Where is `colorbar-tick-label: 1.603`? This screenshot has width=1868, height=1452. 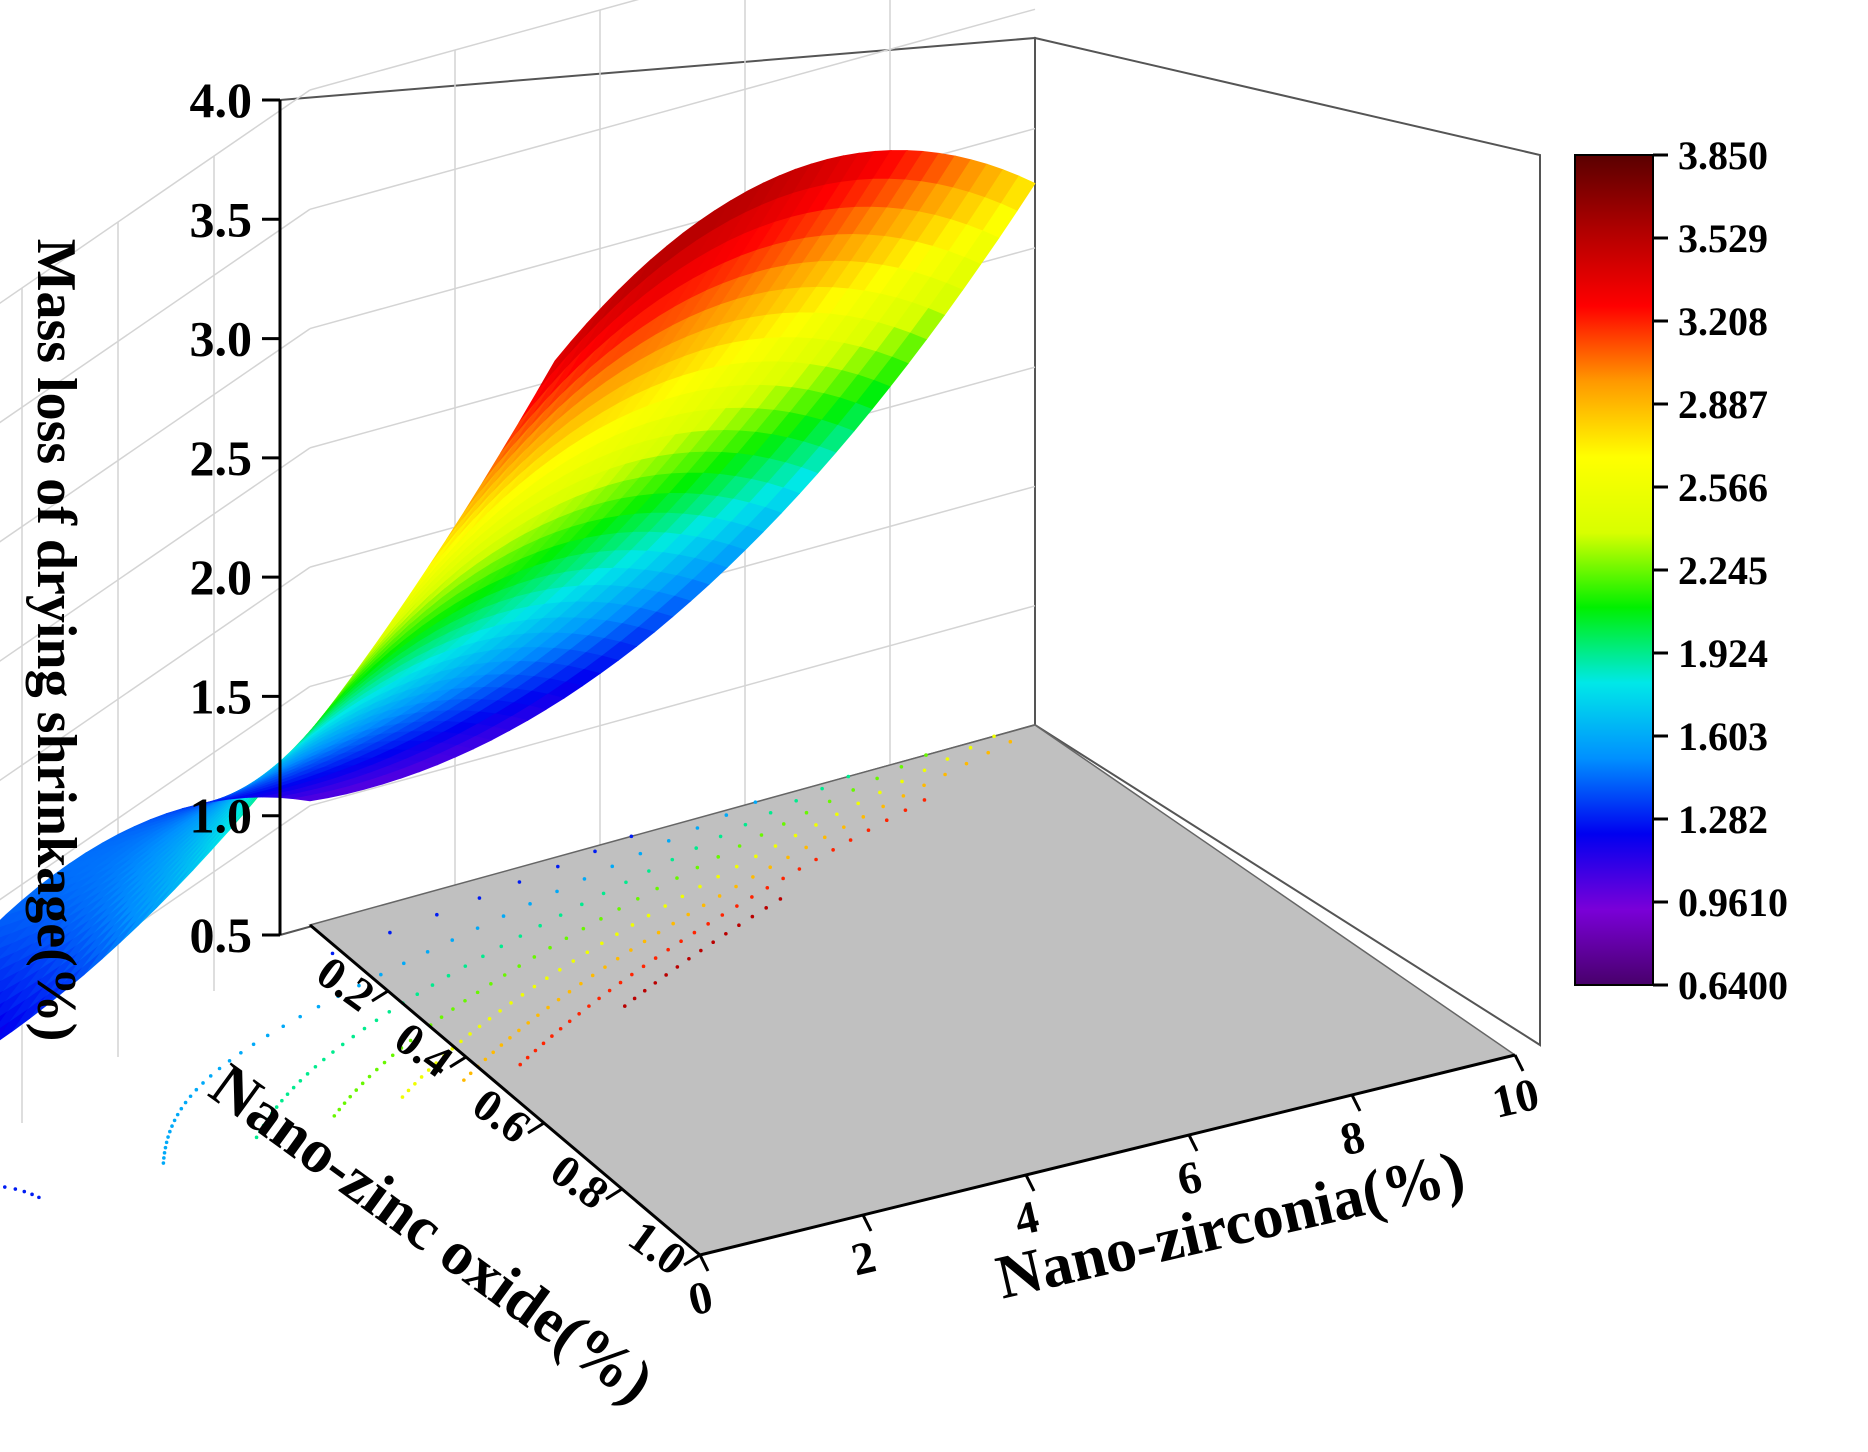 colorbar-tick-label: 1.603 is located at coordinates (1723, 736).